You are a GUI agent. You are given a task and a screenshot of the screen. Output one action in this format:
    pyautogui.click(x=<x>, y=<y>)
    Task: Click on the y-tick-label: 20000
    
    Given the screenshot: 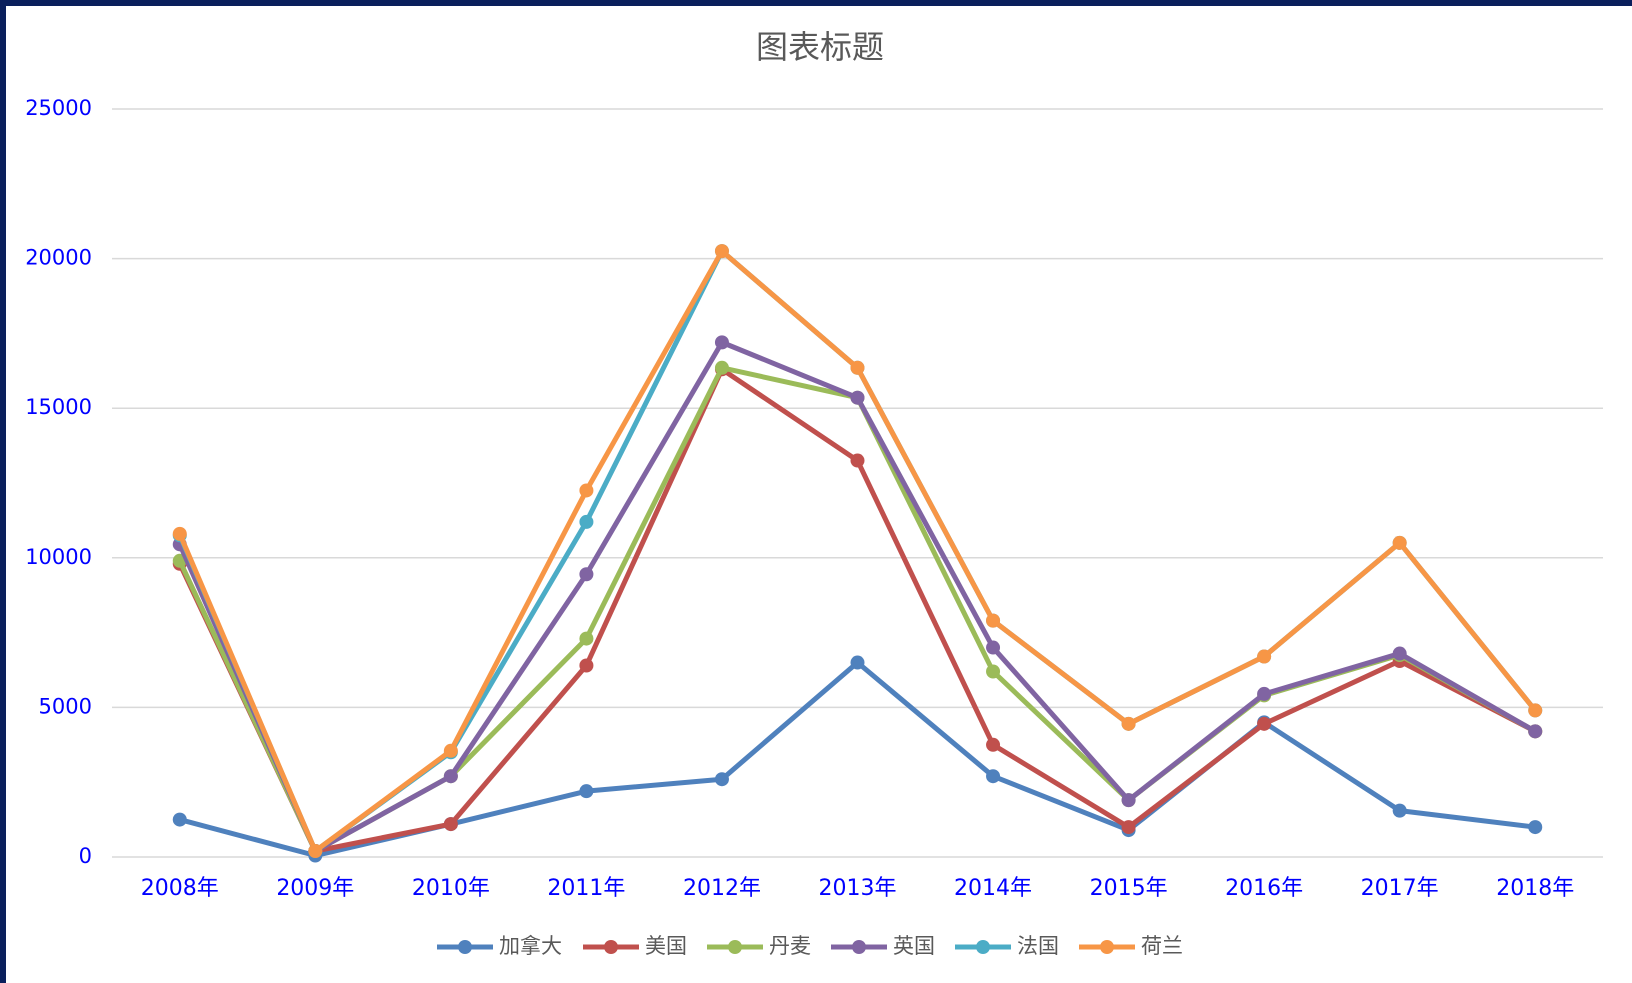 What is the action you would take?
    pyautogui.click(x=58, y=258)
    